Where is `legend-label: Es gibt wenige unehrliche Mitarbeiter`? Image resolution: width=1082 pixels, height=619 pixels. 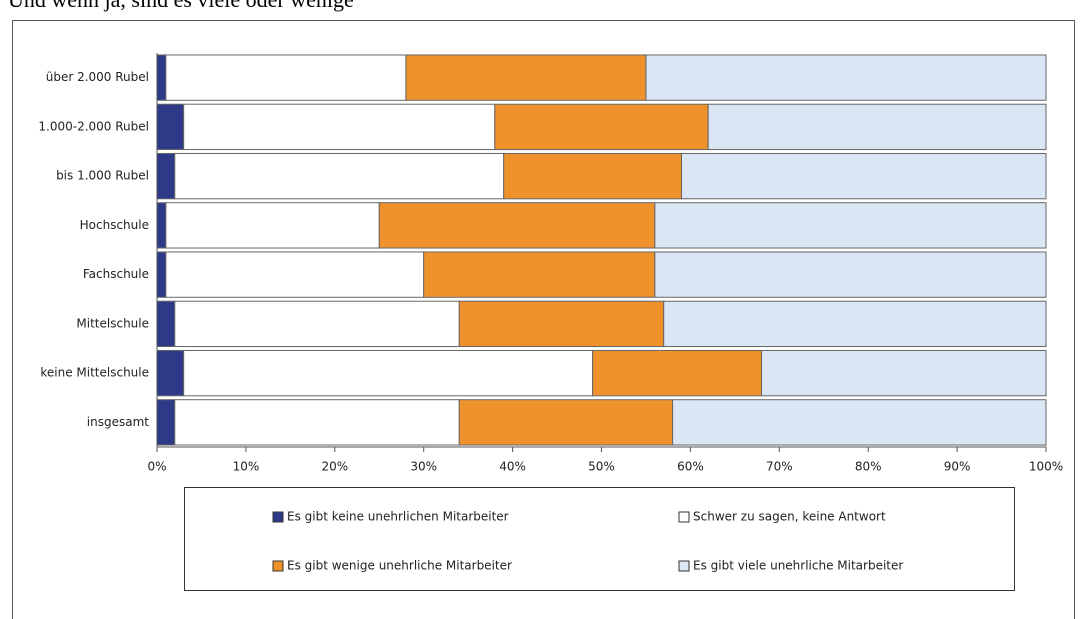
legend-label: Es gibt wenige unehrliche Mitarbeiter is located at coordinates (399, 566).